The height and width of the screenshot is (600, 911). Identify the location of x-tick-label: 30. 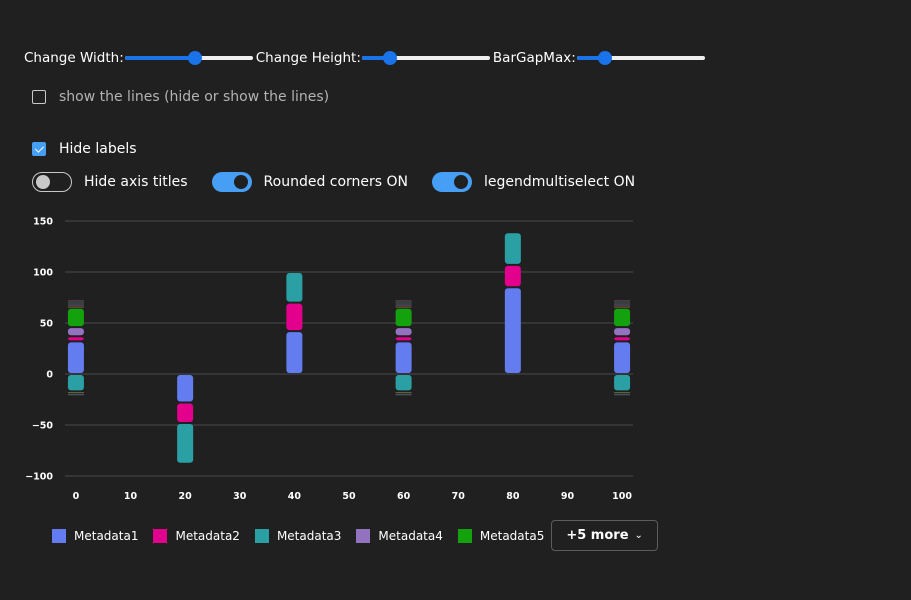
(240, 496).